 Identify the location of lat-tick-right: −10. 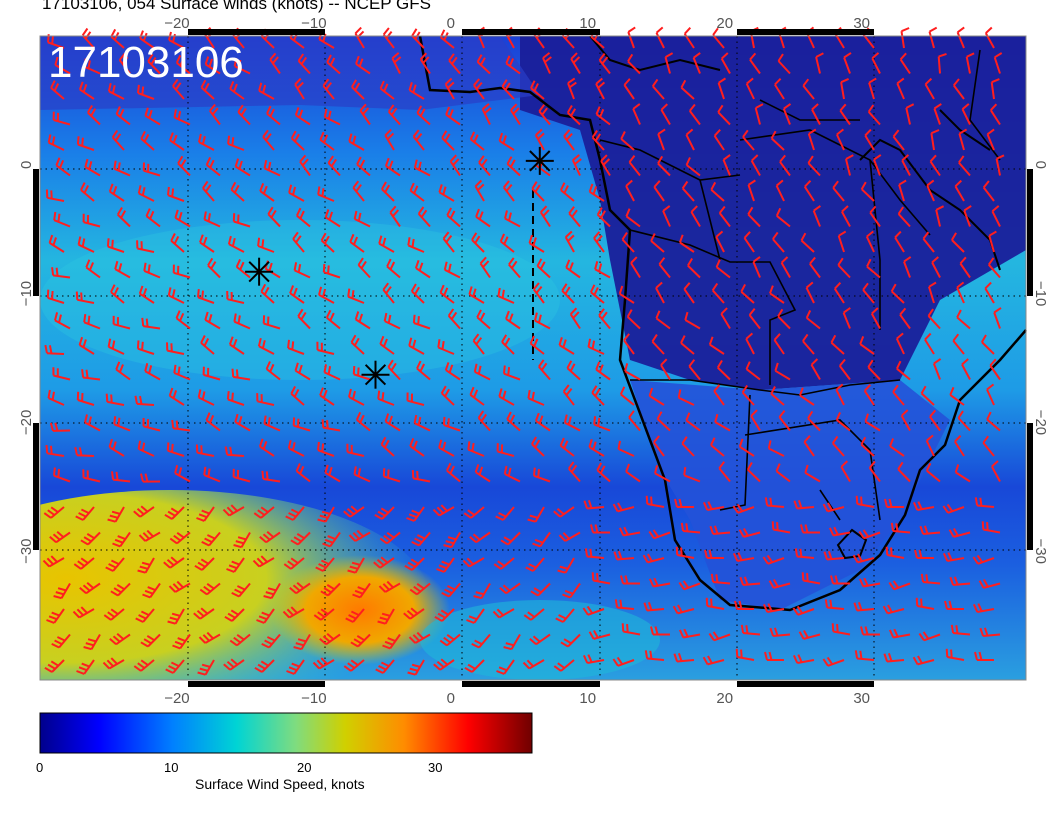
(1040, 293).